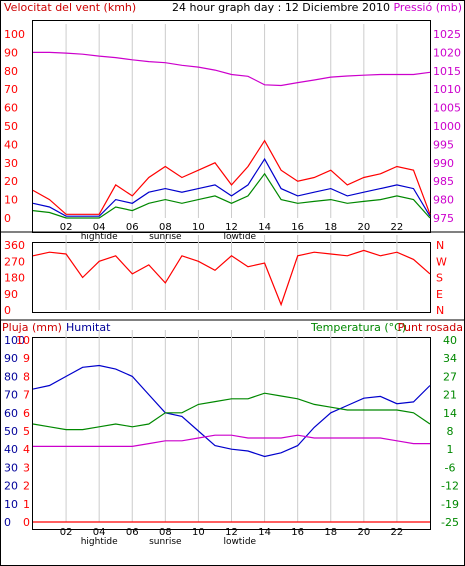  What do you see at coordinates (70, 7) in the screenshot?
I see `wind-speed-axis-label: Velocitat del vent (kmh)` at bounding box center [70, 7].